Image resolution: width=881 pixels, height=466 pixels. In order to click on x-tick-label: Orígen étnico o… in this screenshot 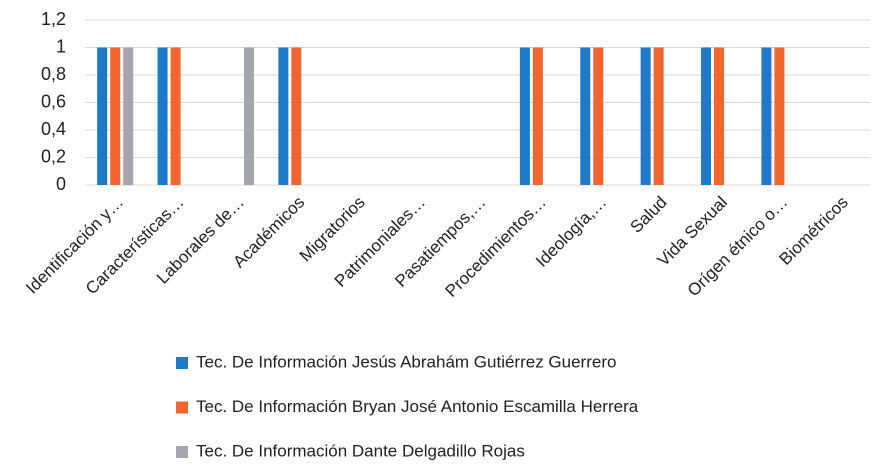, I will do `click(738, 247)`.